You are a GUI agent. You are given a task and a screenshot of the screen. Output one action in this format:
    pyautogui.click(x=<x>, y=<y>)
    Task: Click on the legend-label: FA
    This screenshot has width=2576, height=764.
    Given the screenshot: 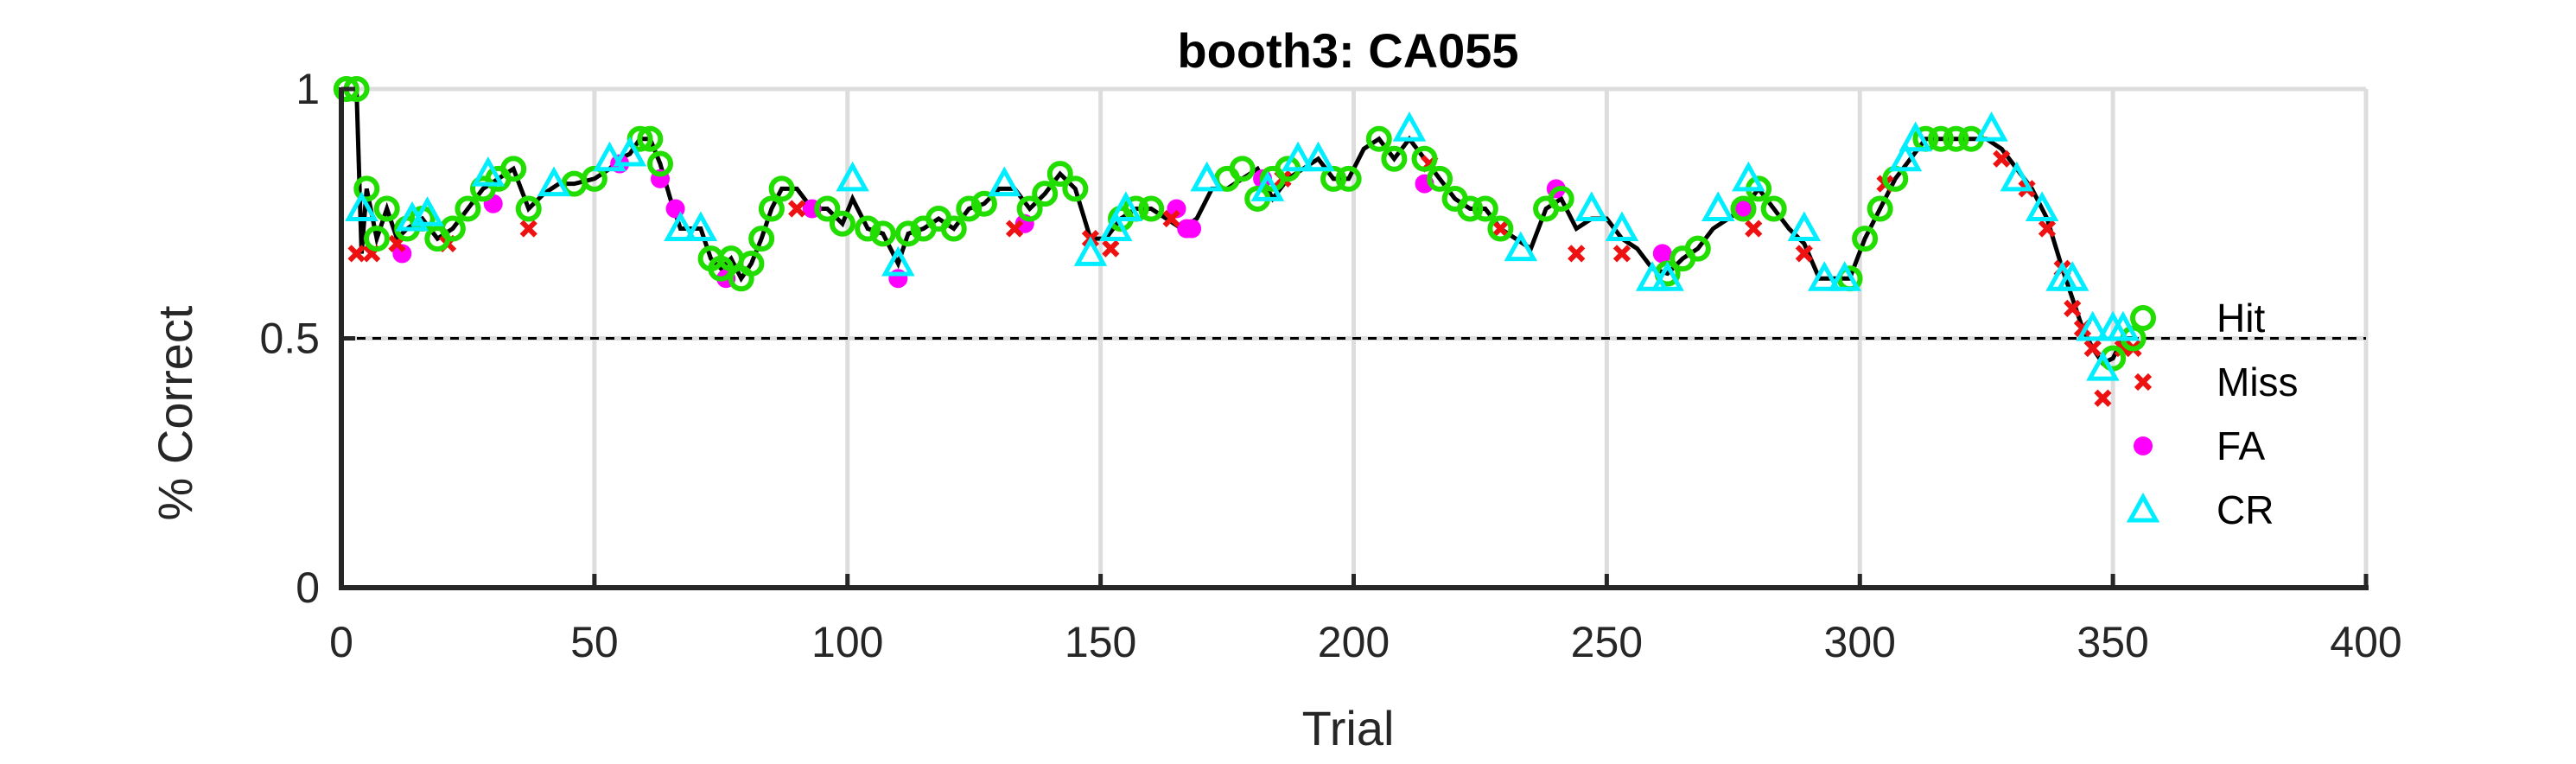 What is the action you would take?
    pyautogui.click(x=2241, y=445)
    